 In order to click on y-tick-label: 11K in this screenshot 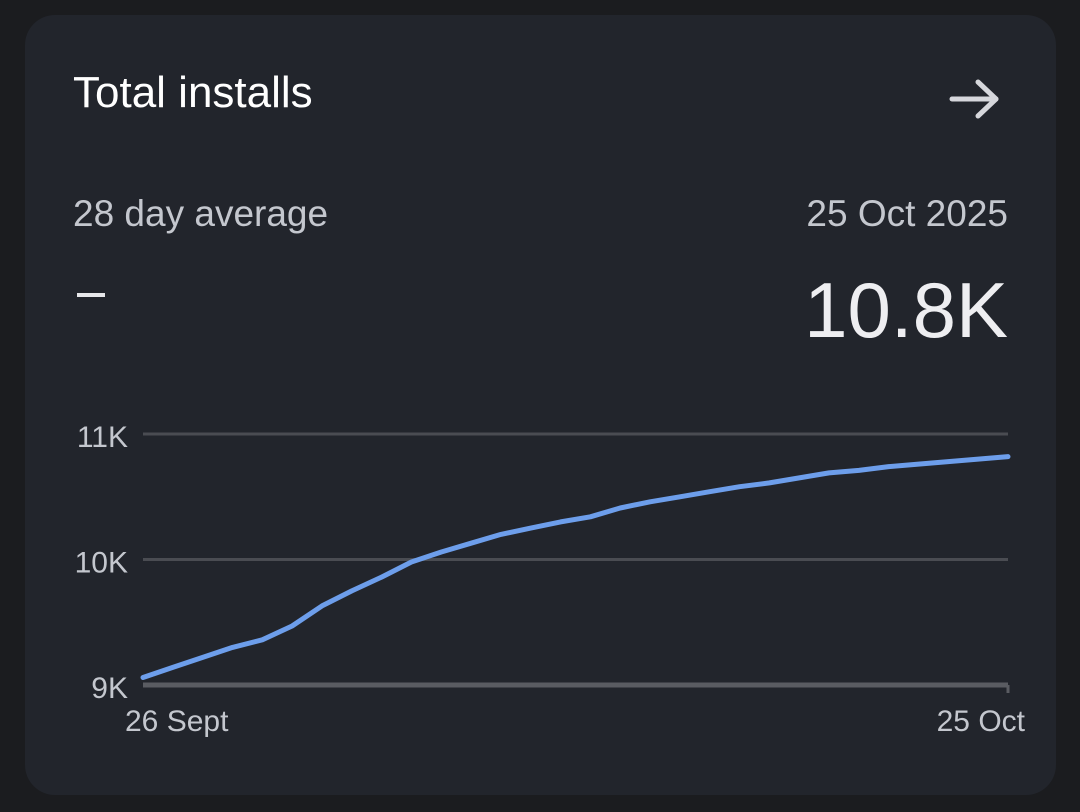, I will do `click(102, 437)`.